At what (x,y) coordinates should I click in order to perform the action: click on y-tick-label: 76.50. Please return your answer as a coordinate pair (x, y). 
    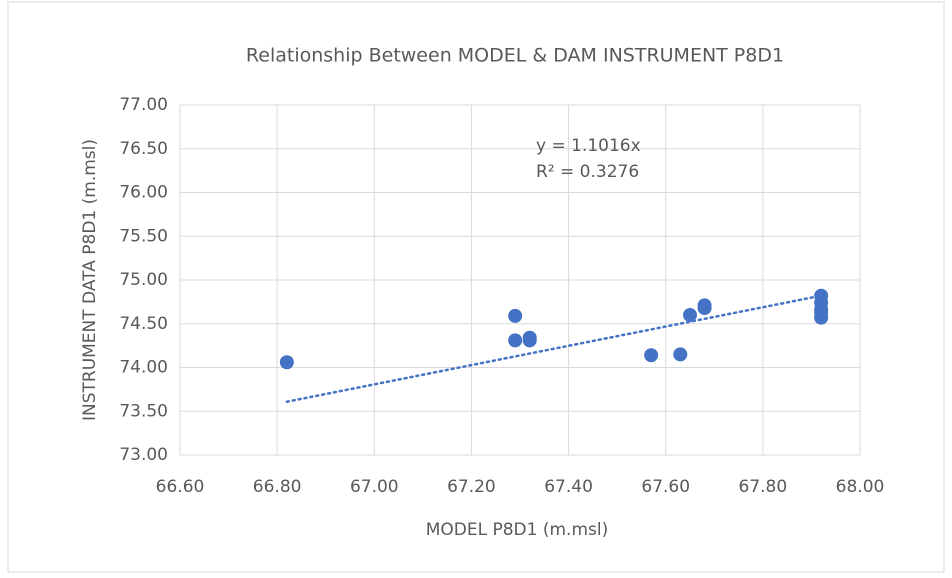
    Looking at the image, I should click on (143, 149).